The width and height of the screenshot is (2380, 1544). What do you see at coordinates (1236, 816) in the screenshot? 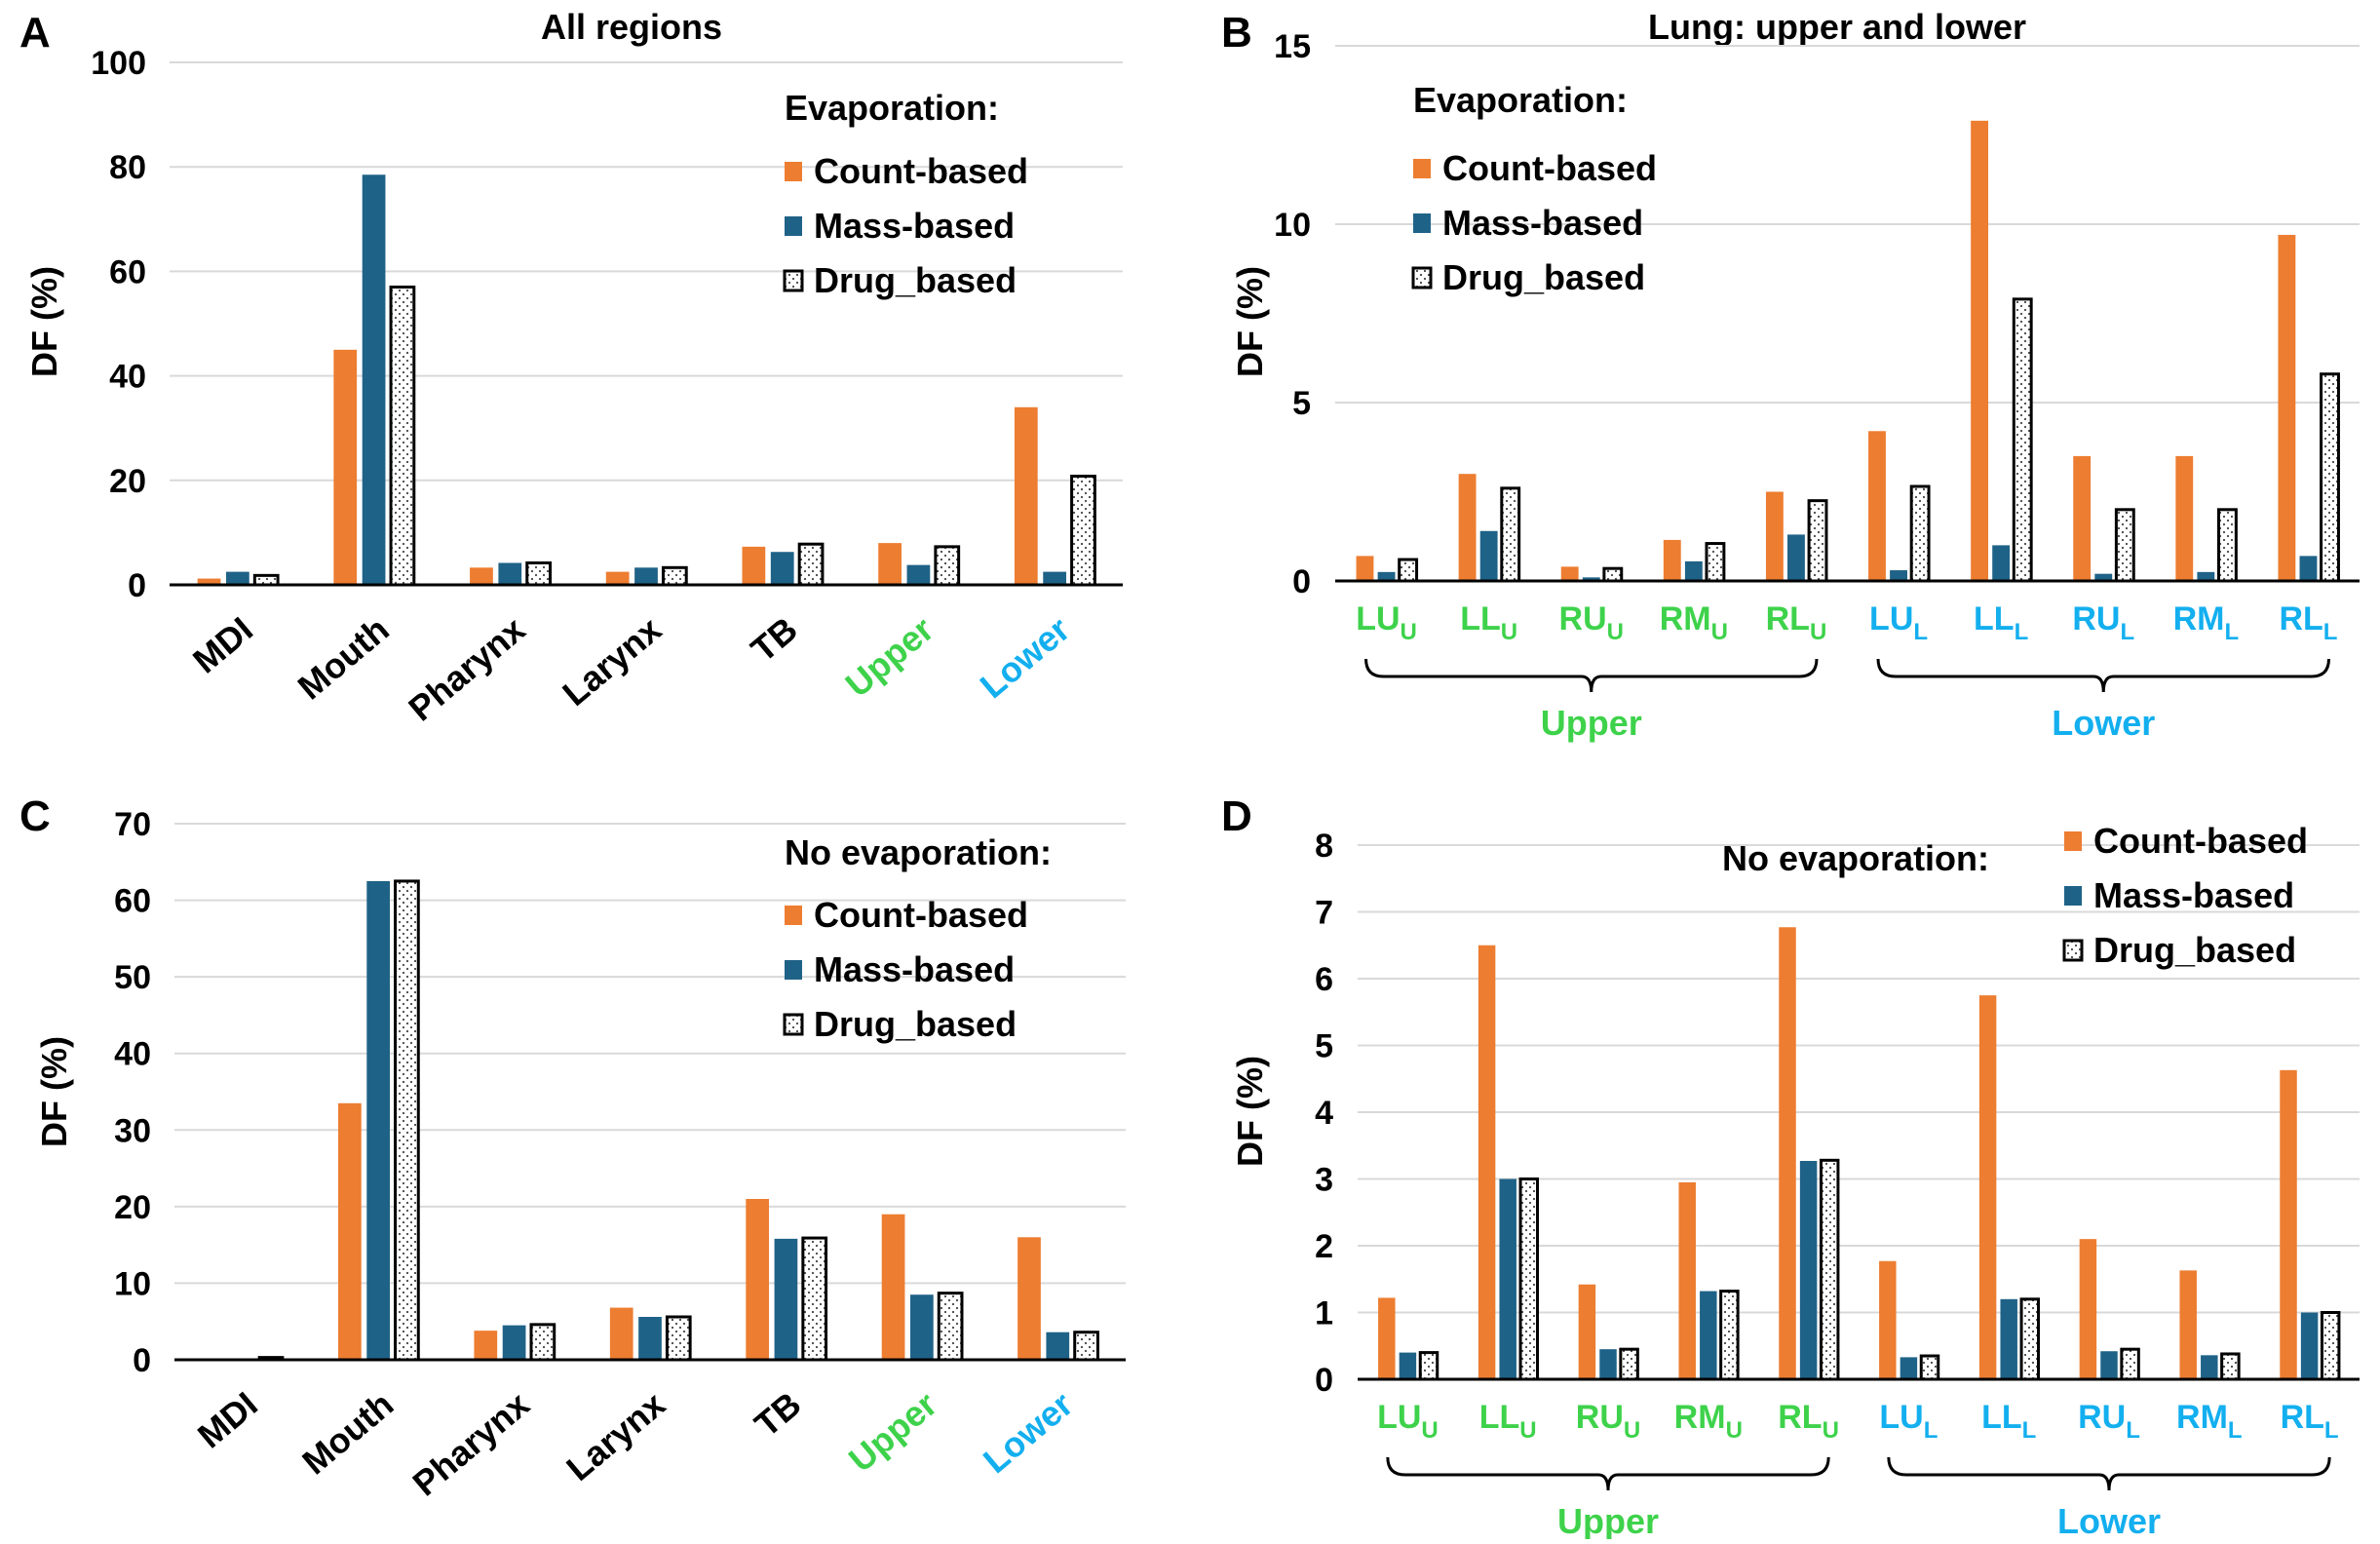
I see `panel-letter: D` at bounding box center [1236, 816].